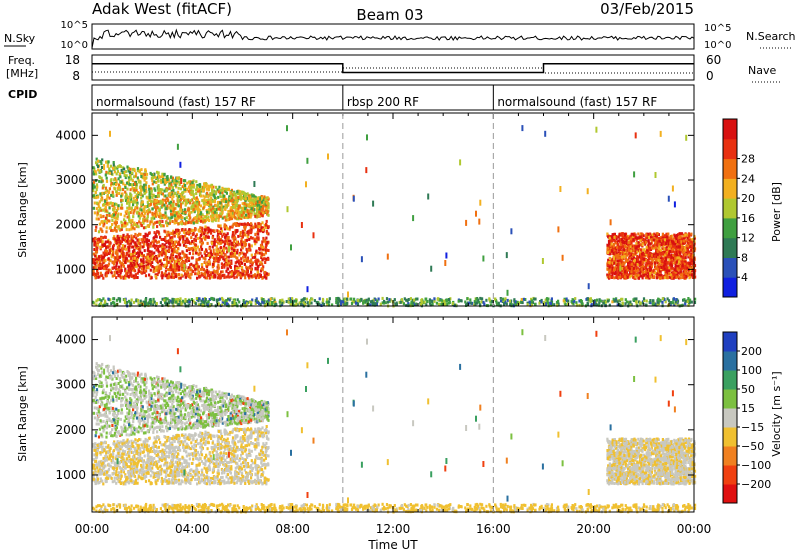 The width and height of the screenshot is (800, 554). Describe the element at coordinates (400, 35) in the screenshot. I see `nsky-strip: N.Sky 10^5 10^0 10^5 10^0 N.Search` at that location.